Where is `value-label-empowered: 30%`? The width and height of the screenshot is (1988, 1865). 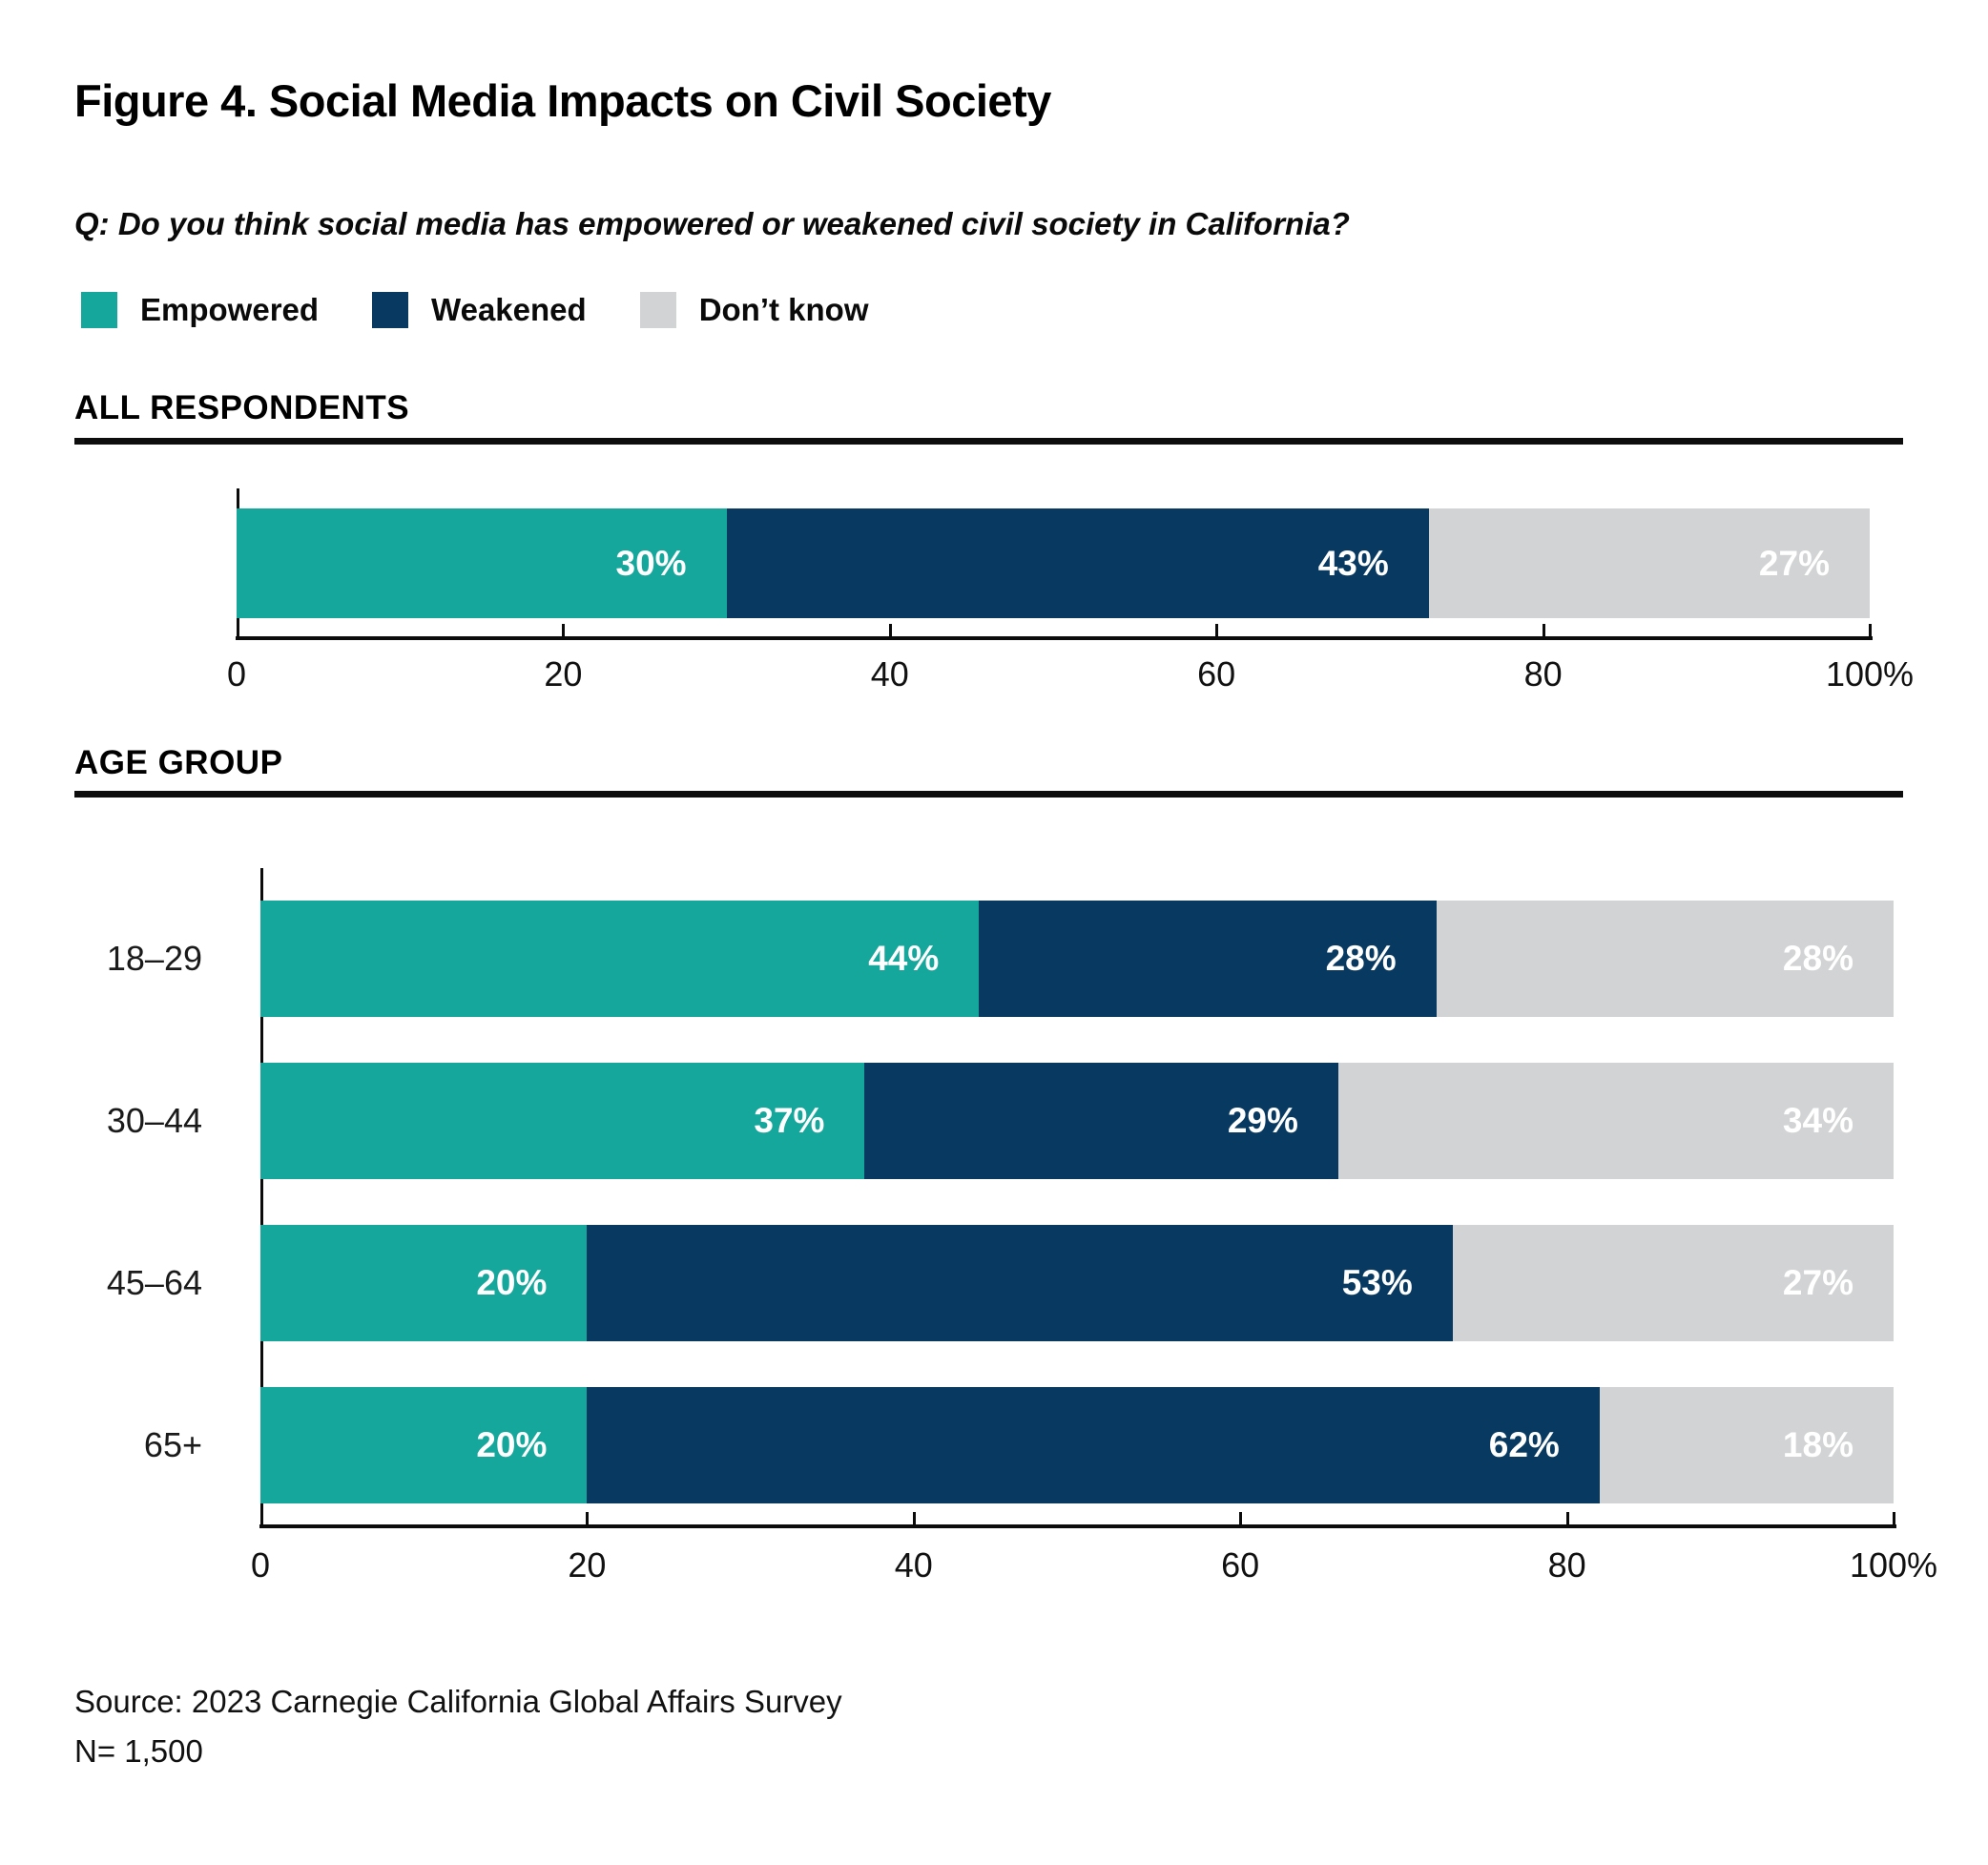 value-label-empowered: 30% is located at coordinates (651, 563).